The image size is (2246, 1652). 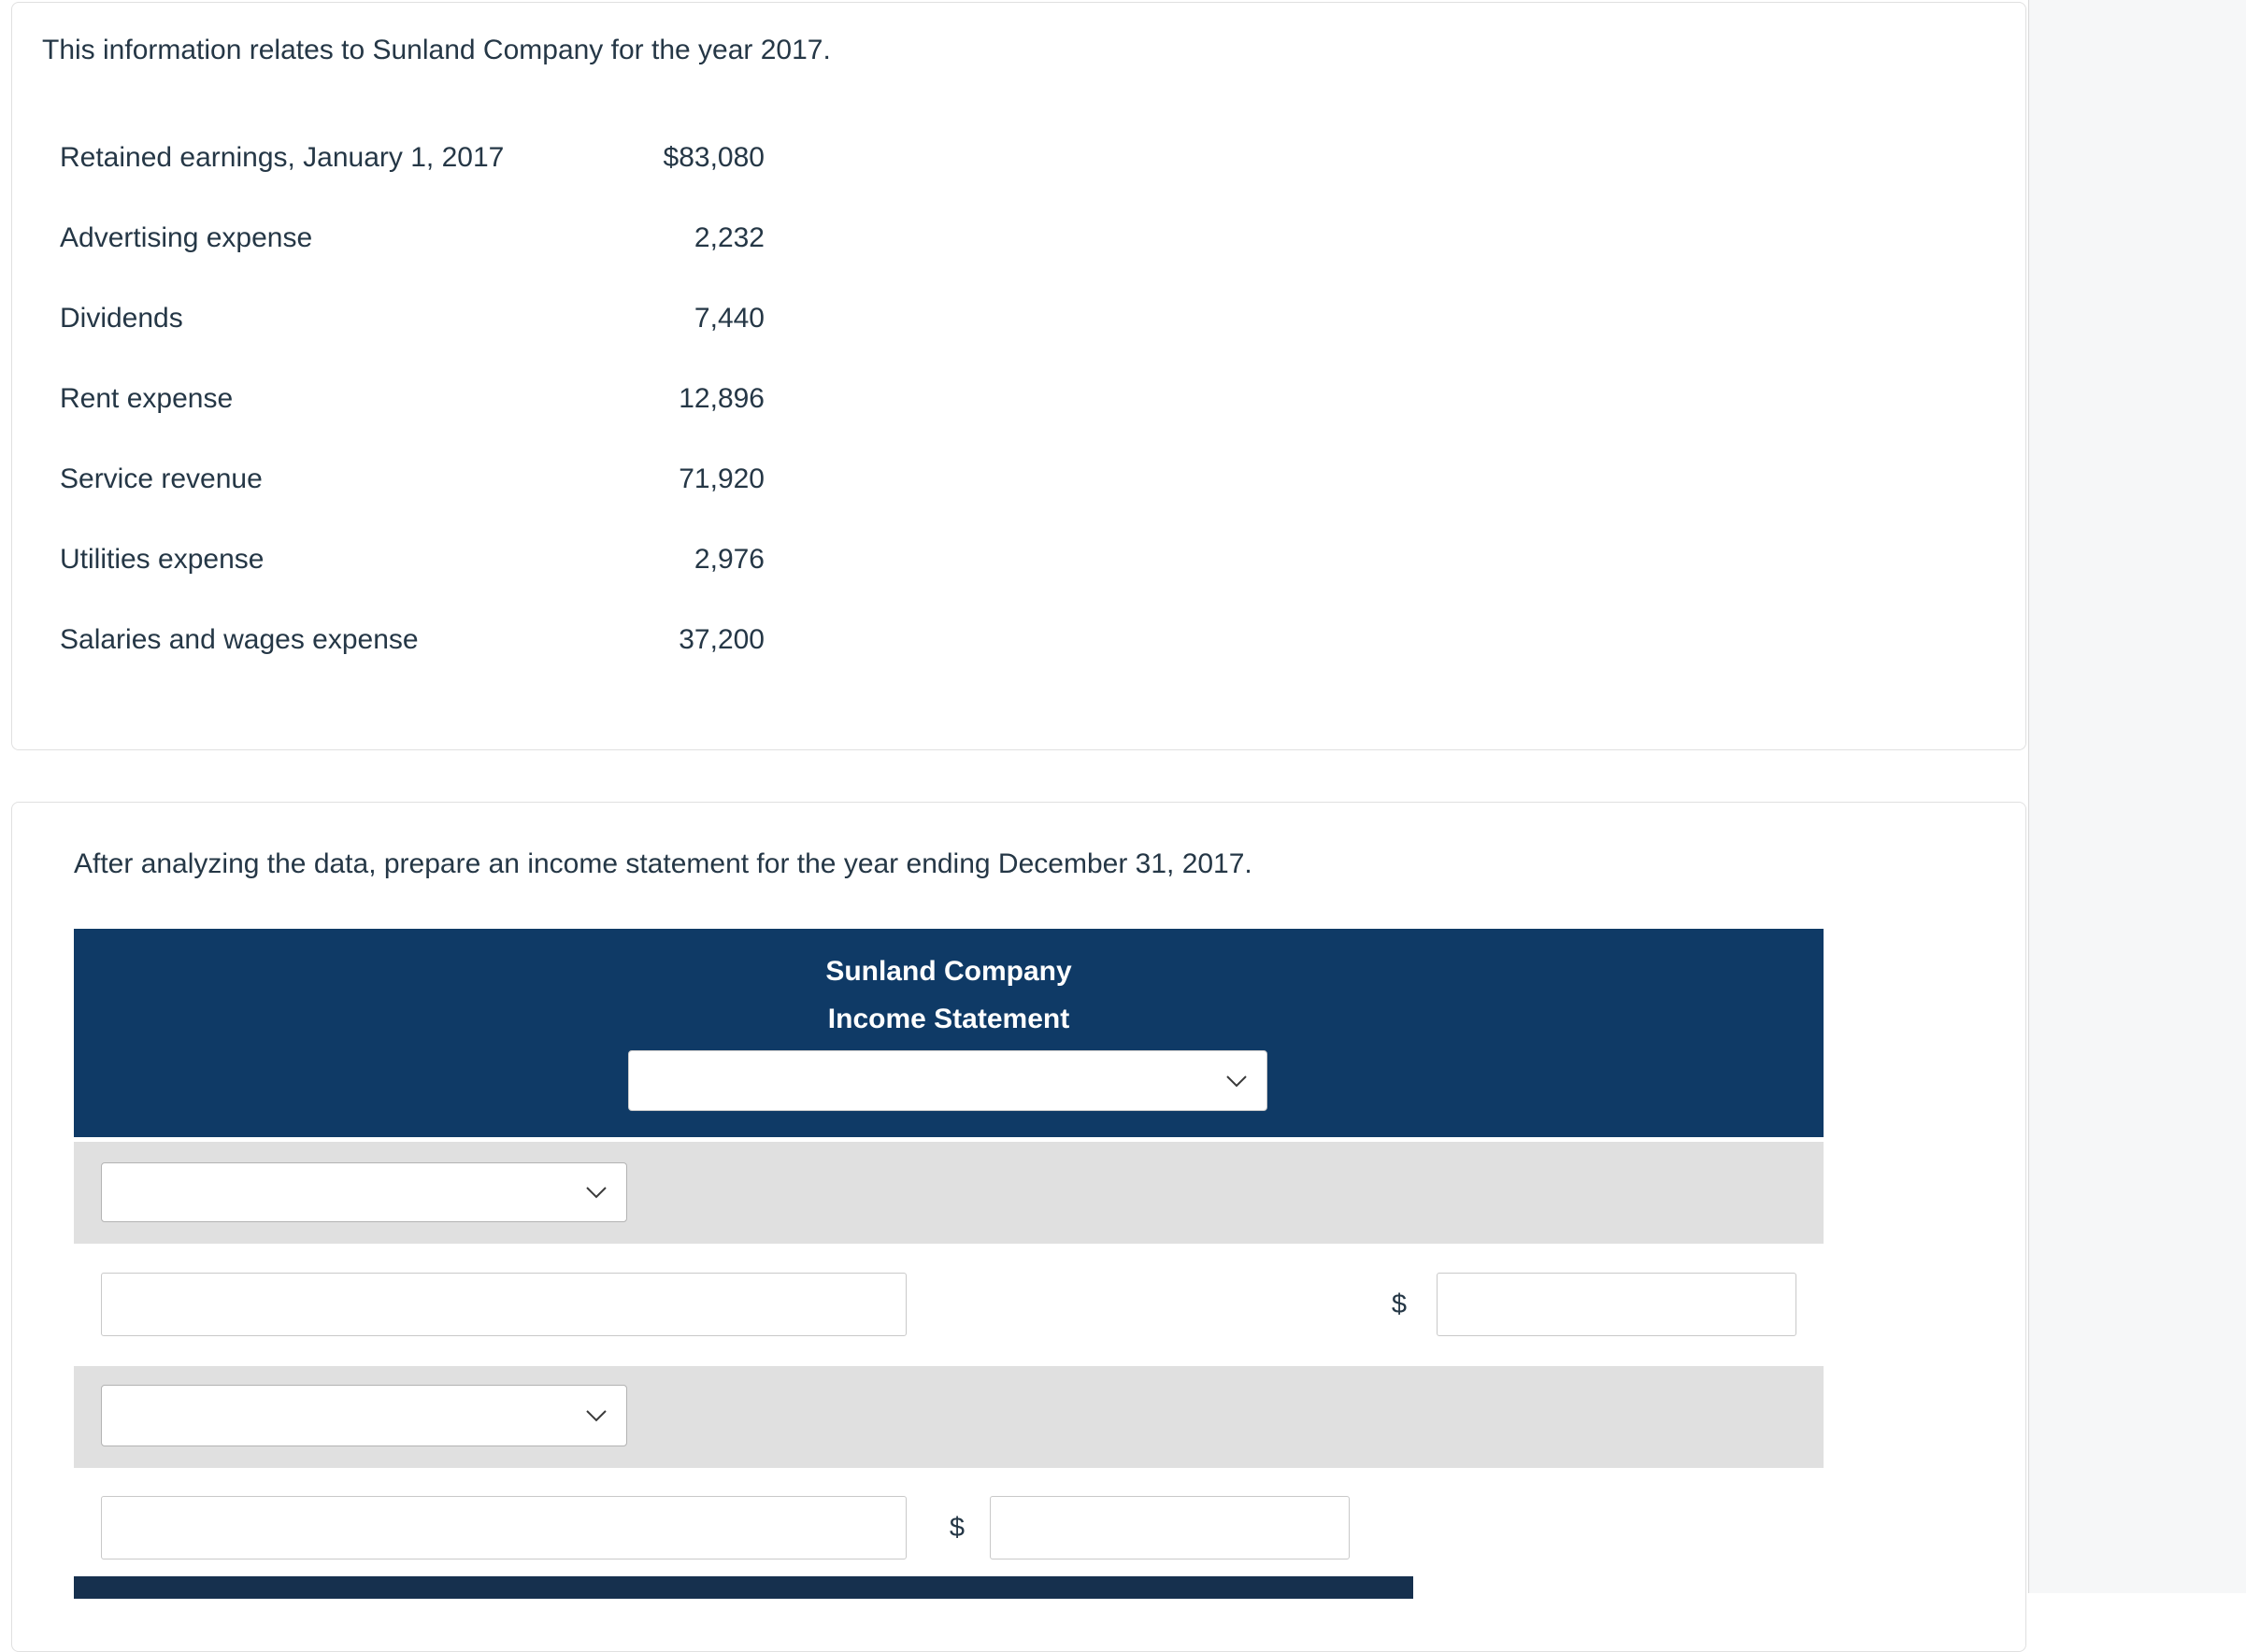 I want to click on info-row-label: Dividends, so click(x=122, y=318).